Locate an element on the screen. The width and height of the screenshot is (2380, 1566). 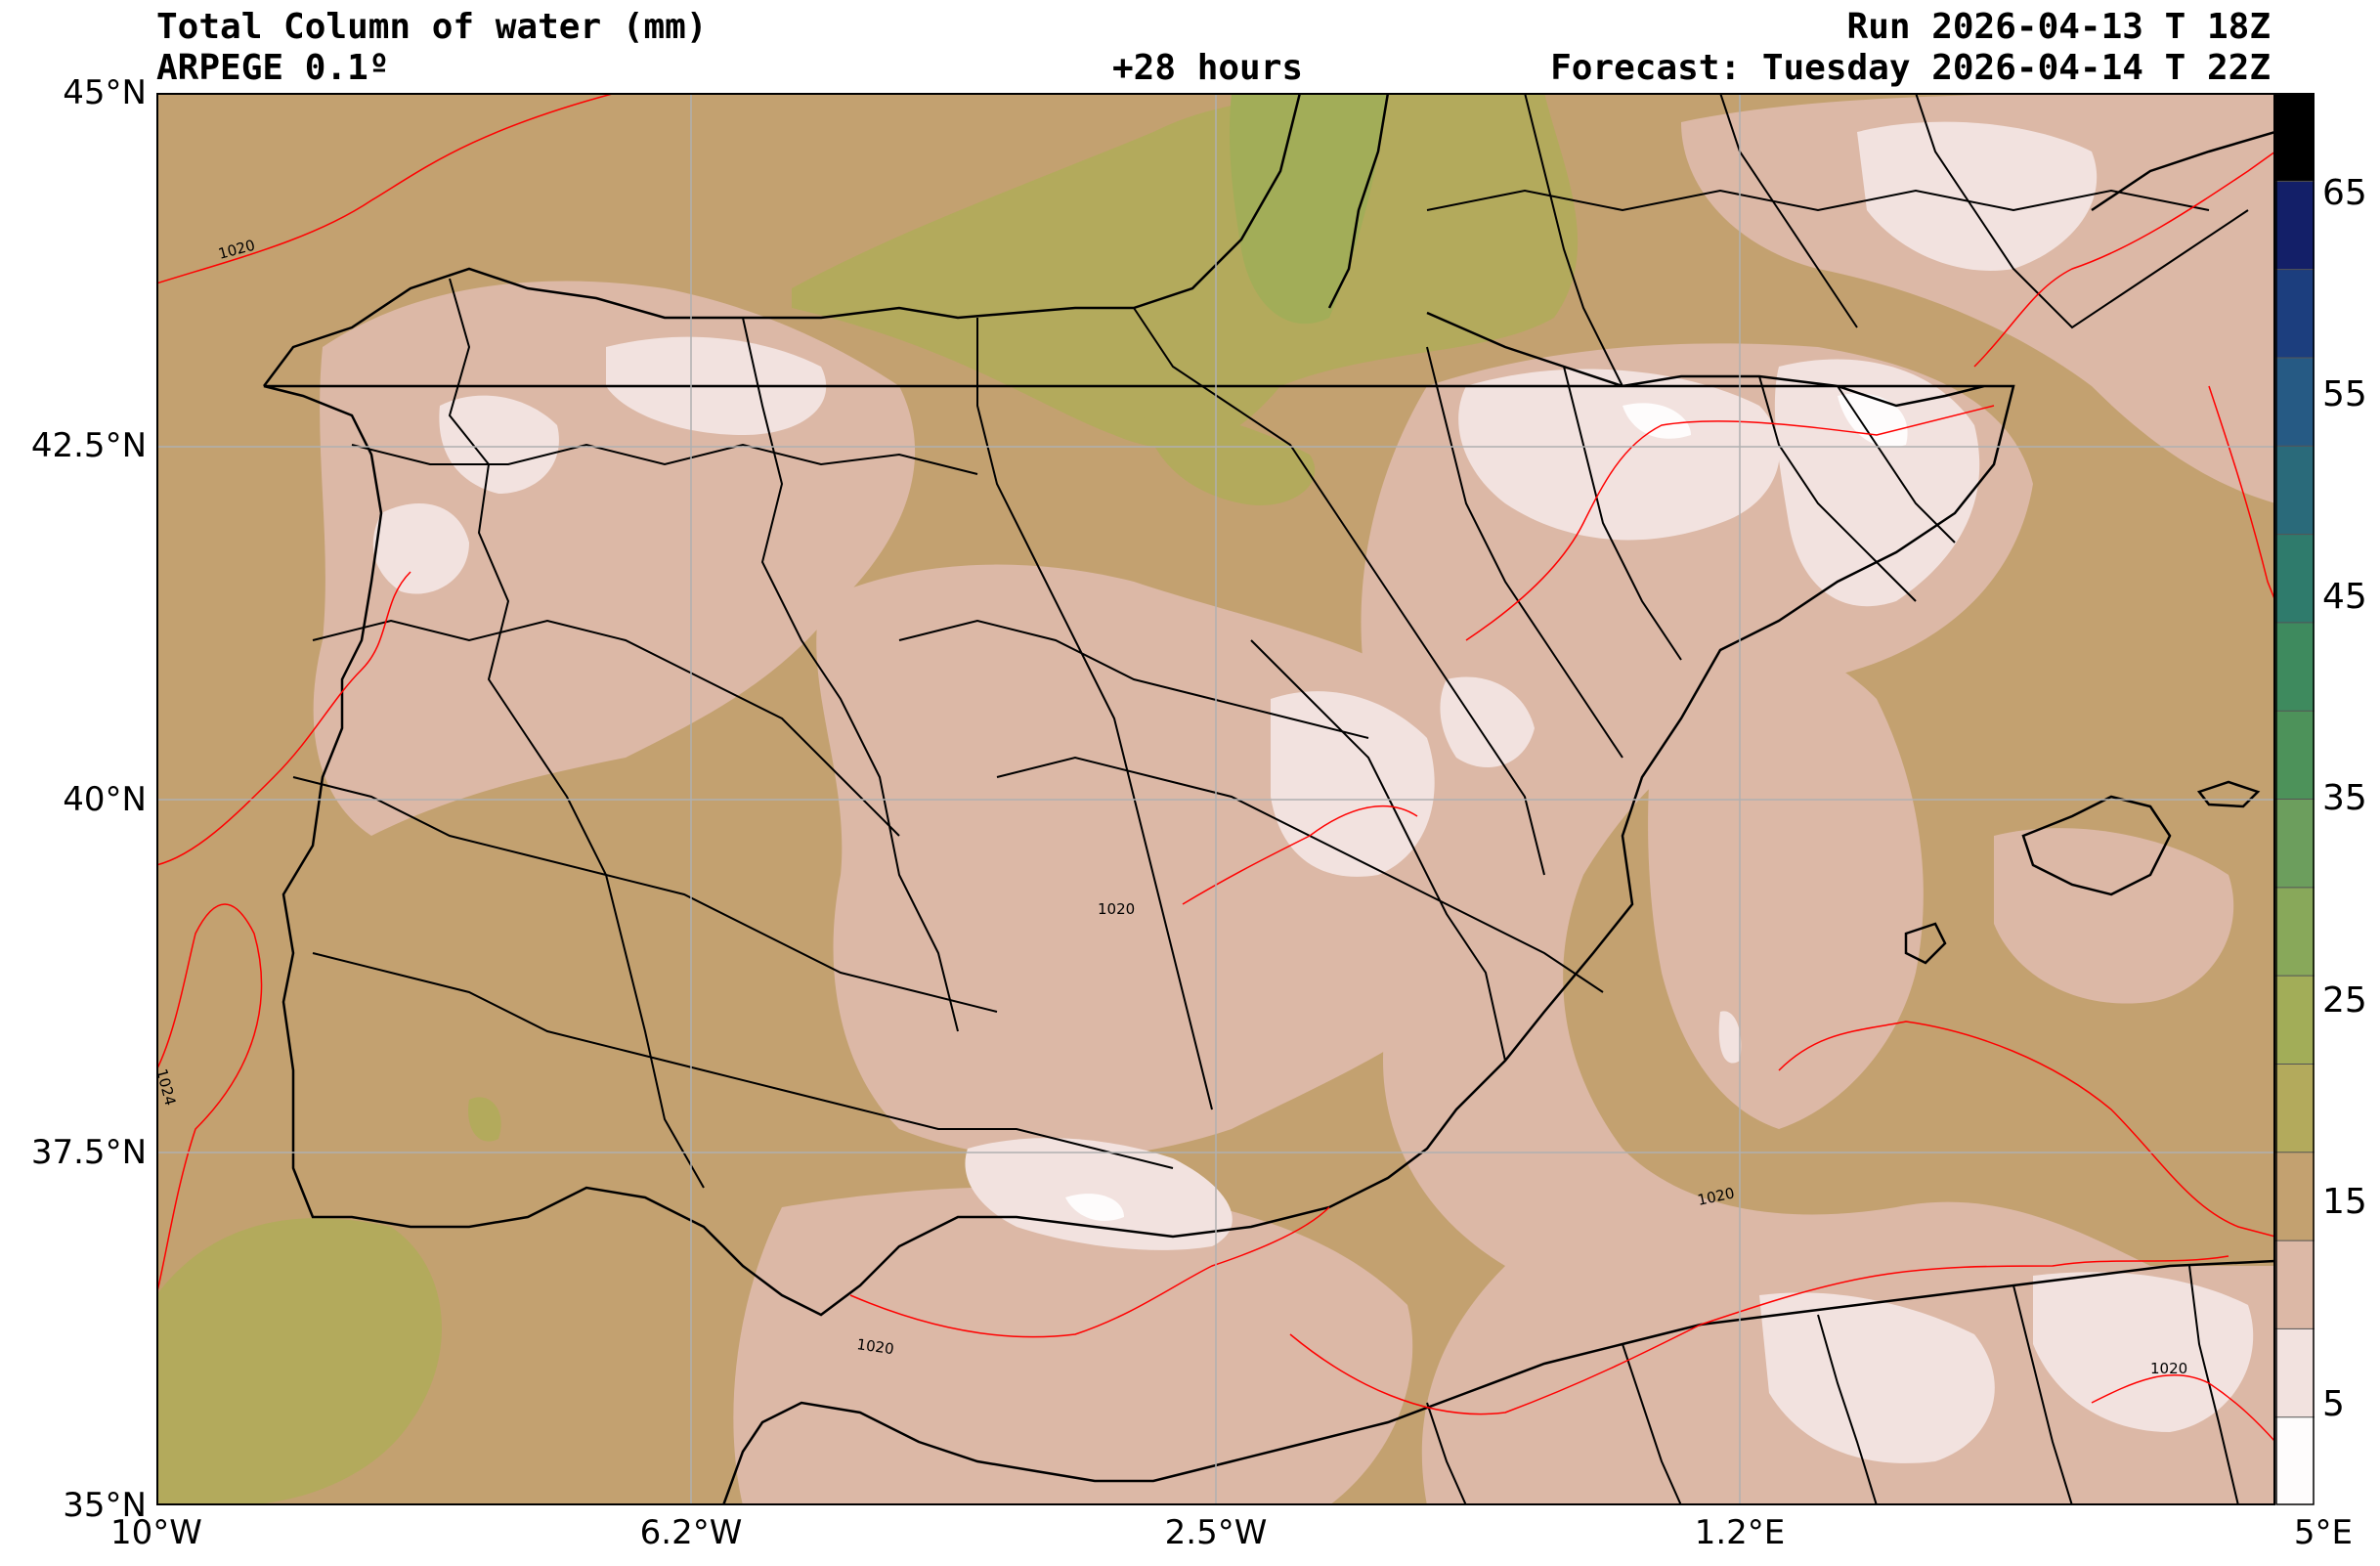
colorbar-tick-label: 15 is located at coordinates (2344, 1202).